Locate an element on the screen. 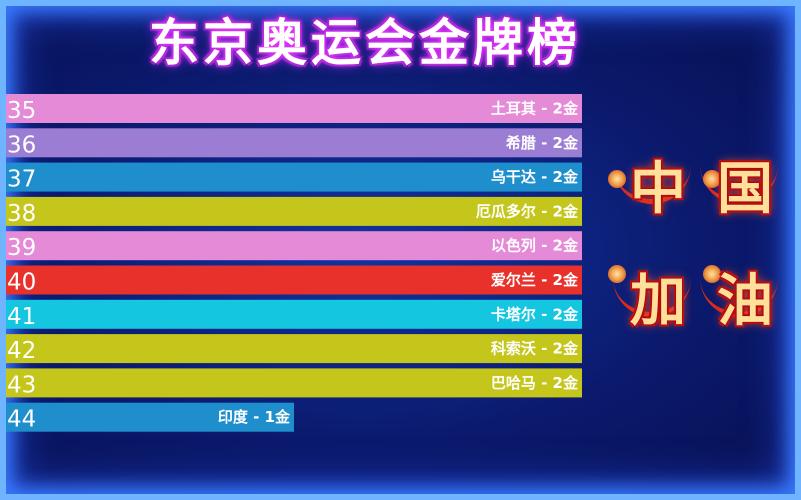  bar-value-label: 土耳其 - 2金 is located at coordinates (535, 109).